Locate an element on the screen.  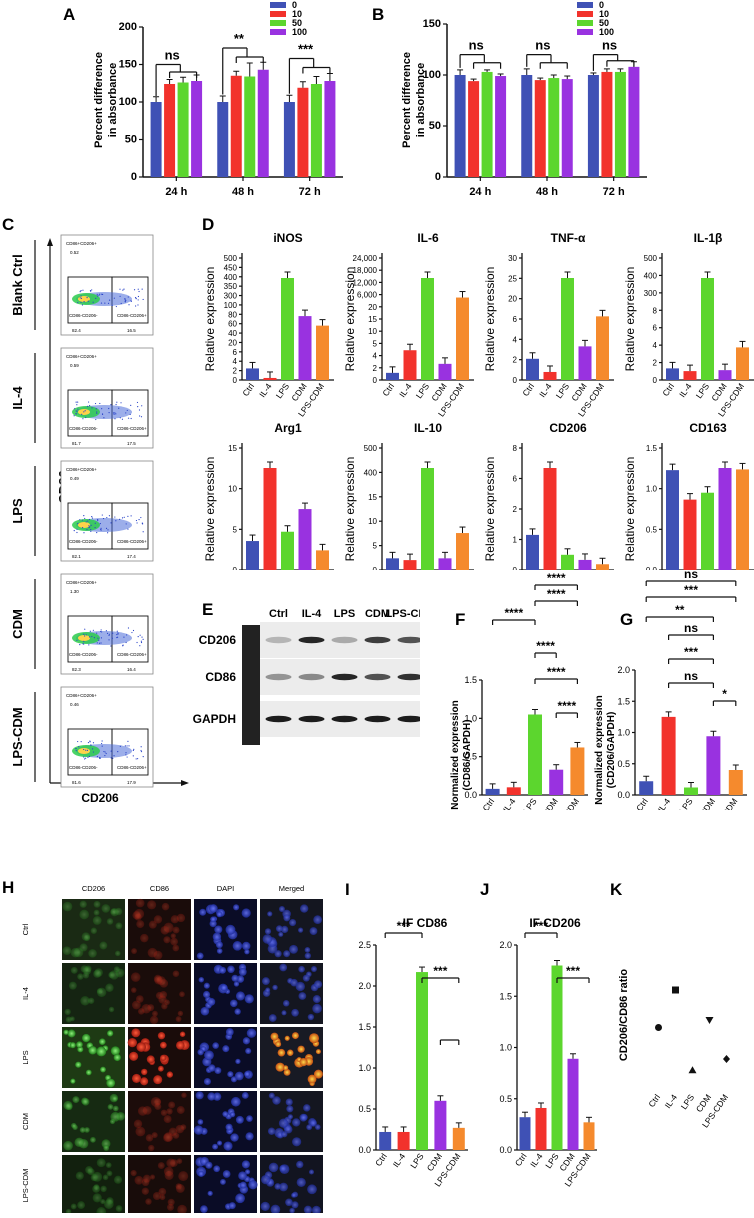
x-tick-label: 24 h is located at coordinates (480, 192).